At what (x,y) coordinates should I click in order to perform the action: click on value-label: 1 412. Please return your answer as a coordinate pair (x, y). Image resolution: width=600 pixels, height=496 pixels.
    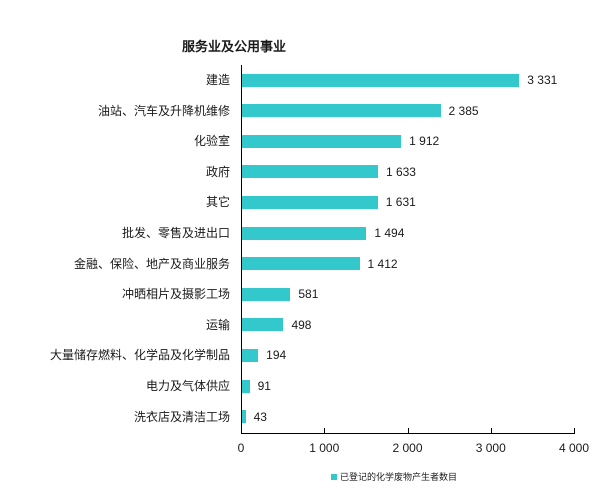
    Looking at the image, I should click on (382, 263).